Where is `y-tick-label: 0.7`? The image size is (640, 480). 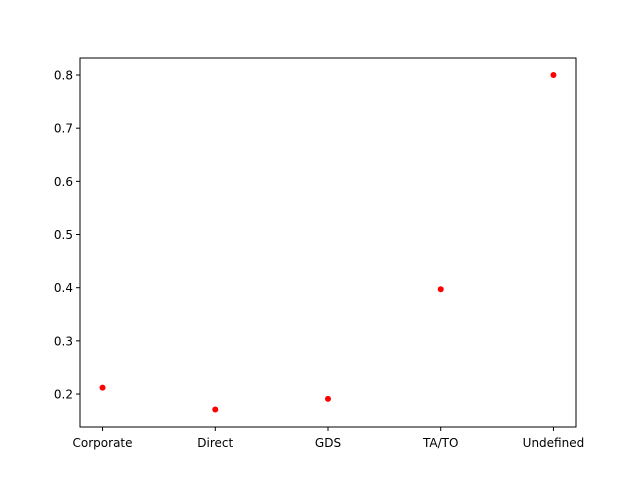
y-tick-label: 0.7 is located at coordinates (63, 129).